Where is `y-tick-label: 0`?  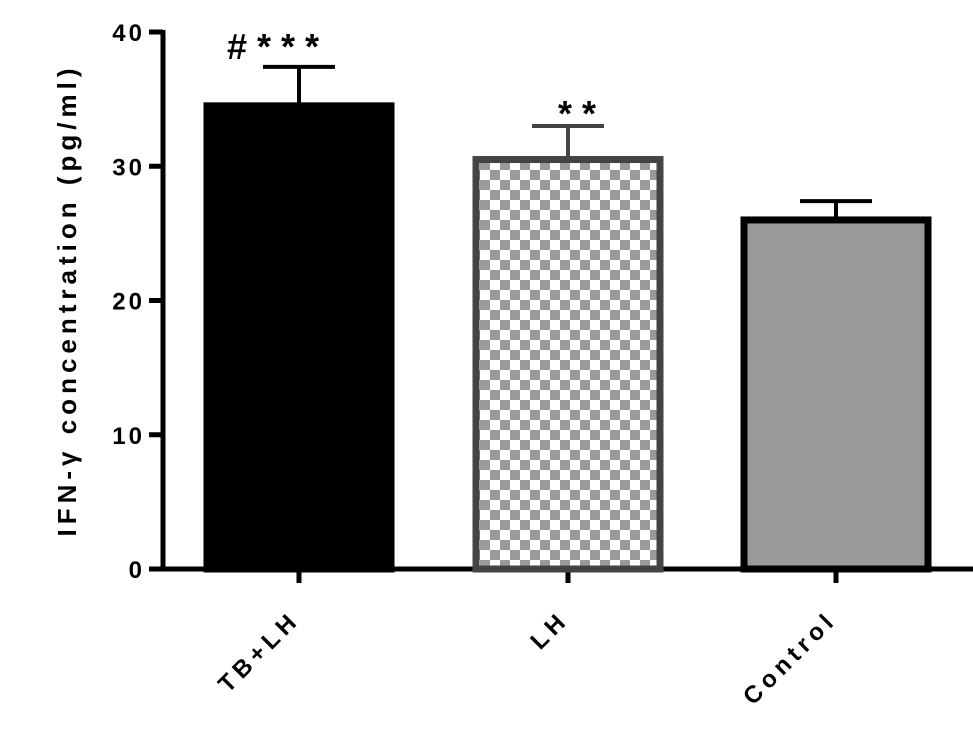 y-tick-label: 0 is located at coordinates (137, 570).